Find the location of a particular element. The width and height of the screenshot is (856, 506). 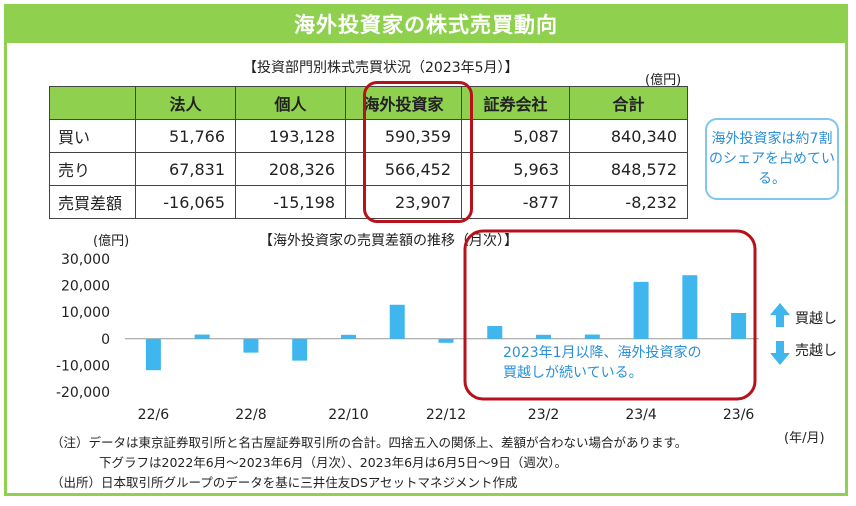

source-line: （出所）日本取引所グループのデータを基に三井住友DSアセットマネジメント作成 is located at coordinates (284, 482).